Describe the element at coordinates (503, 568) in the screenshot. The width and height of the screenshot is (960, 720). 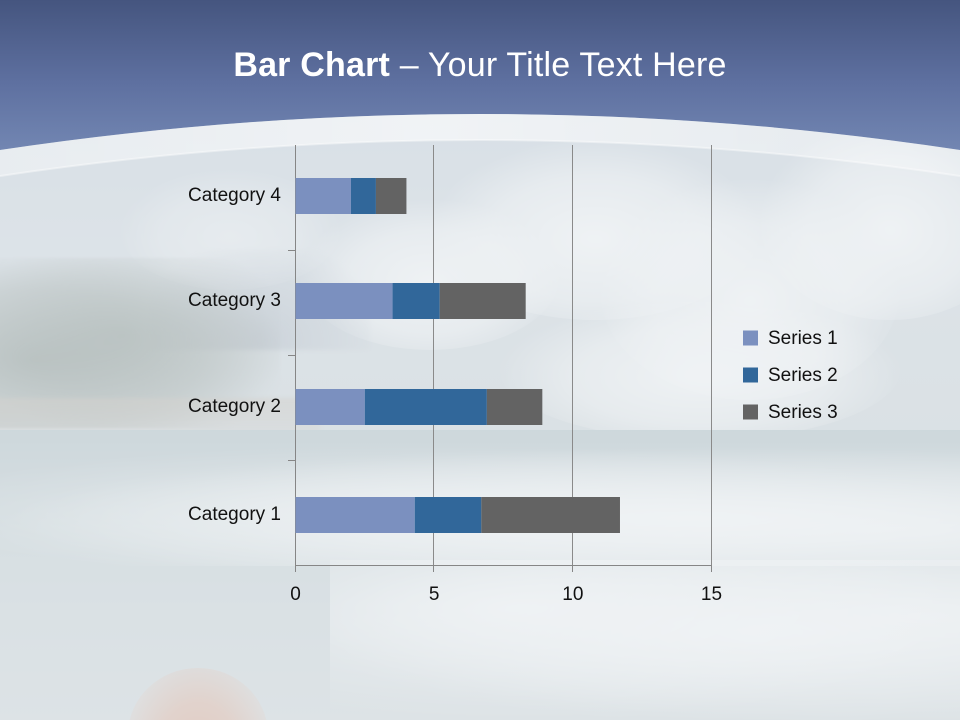
I see `x-axis-ticks` at that location.